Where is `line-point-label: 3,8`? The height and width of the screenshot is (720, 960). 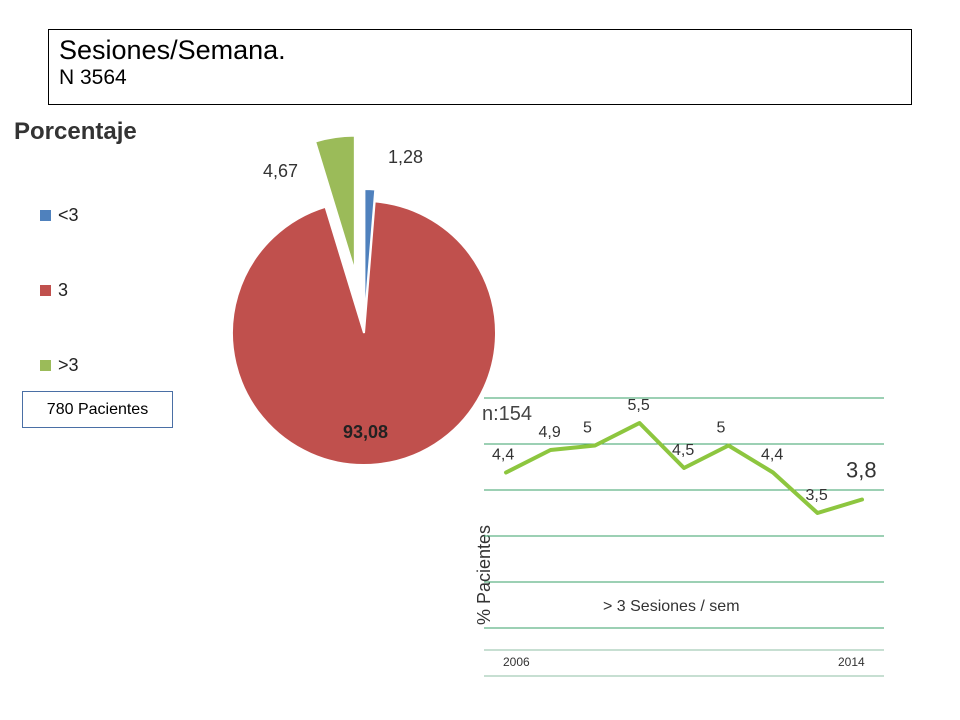
line-point-label: 3,8 is located at coordinates (861, 470).